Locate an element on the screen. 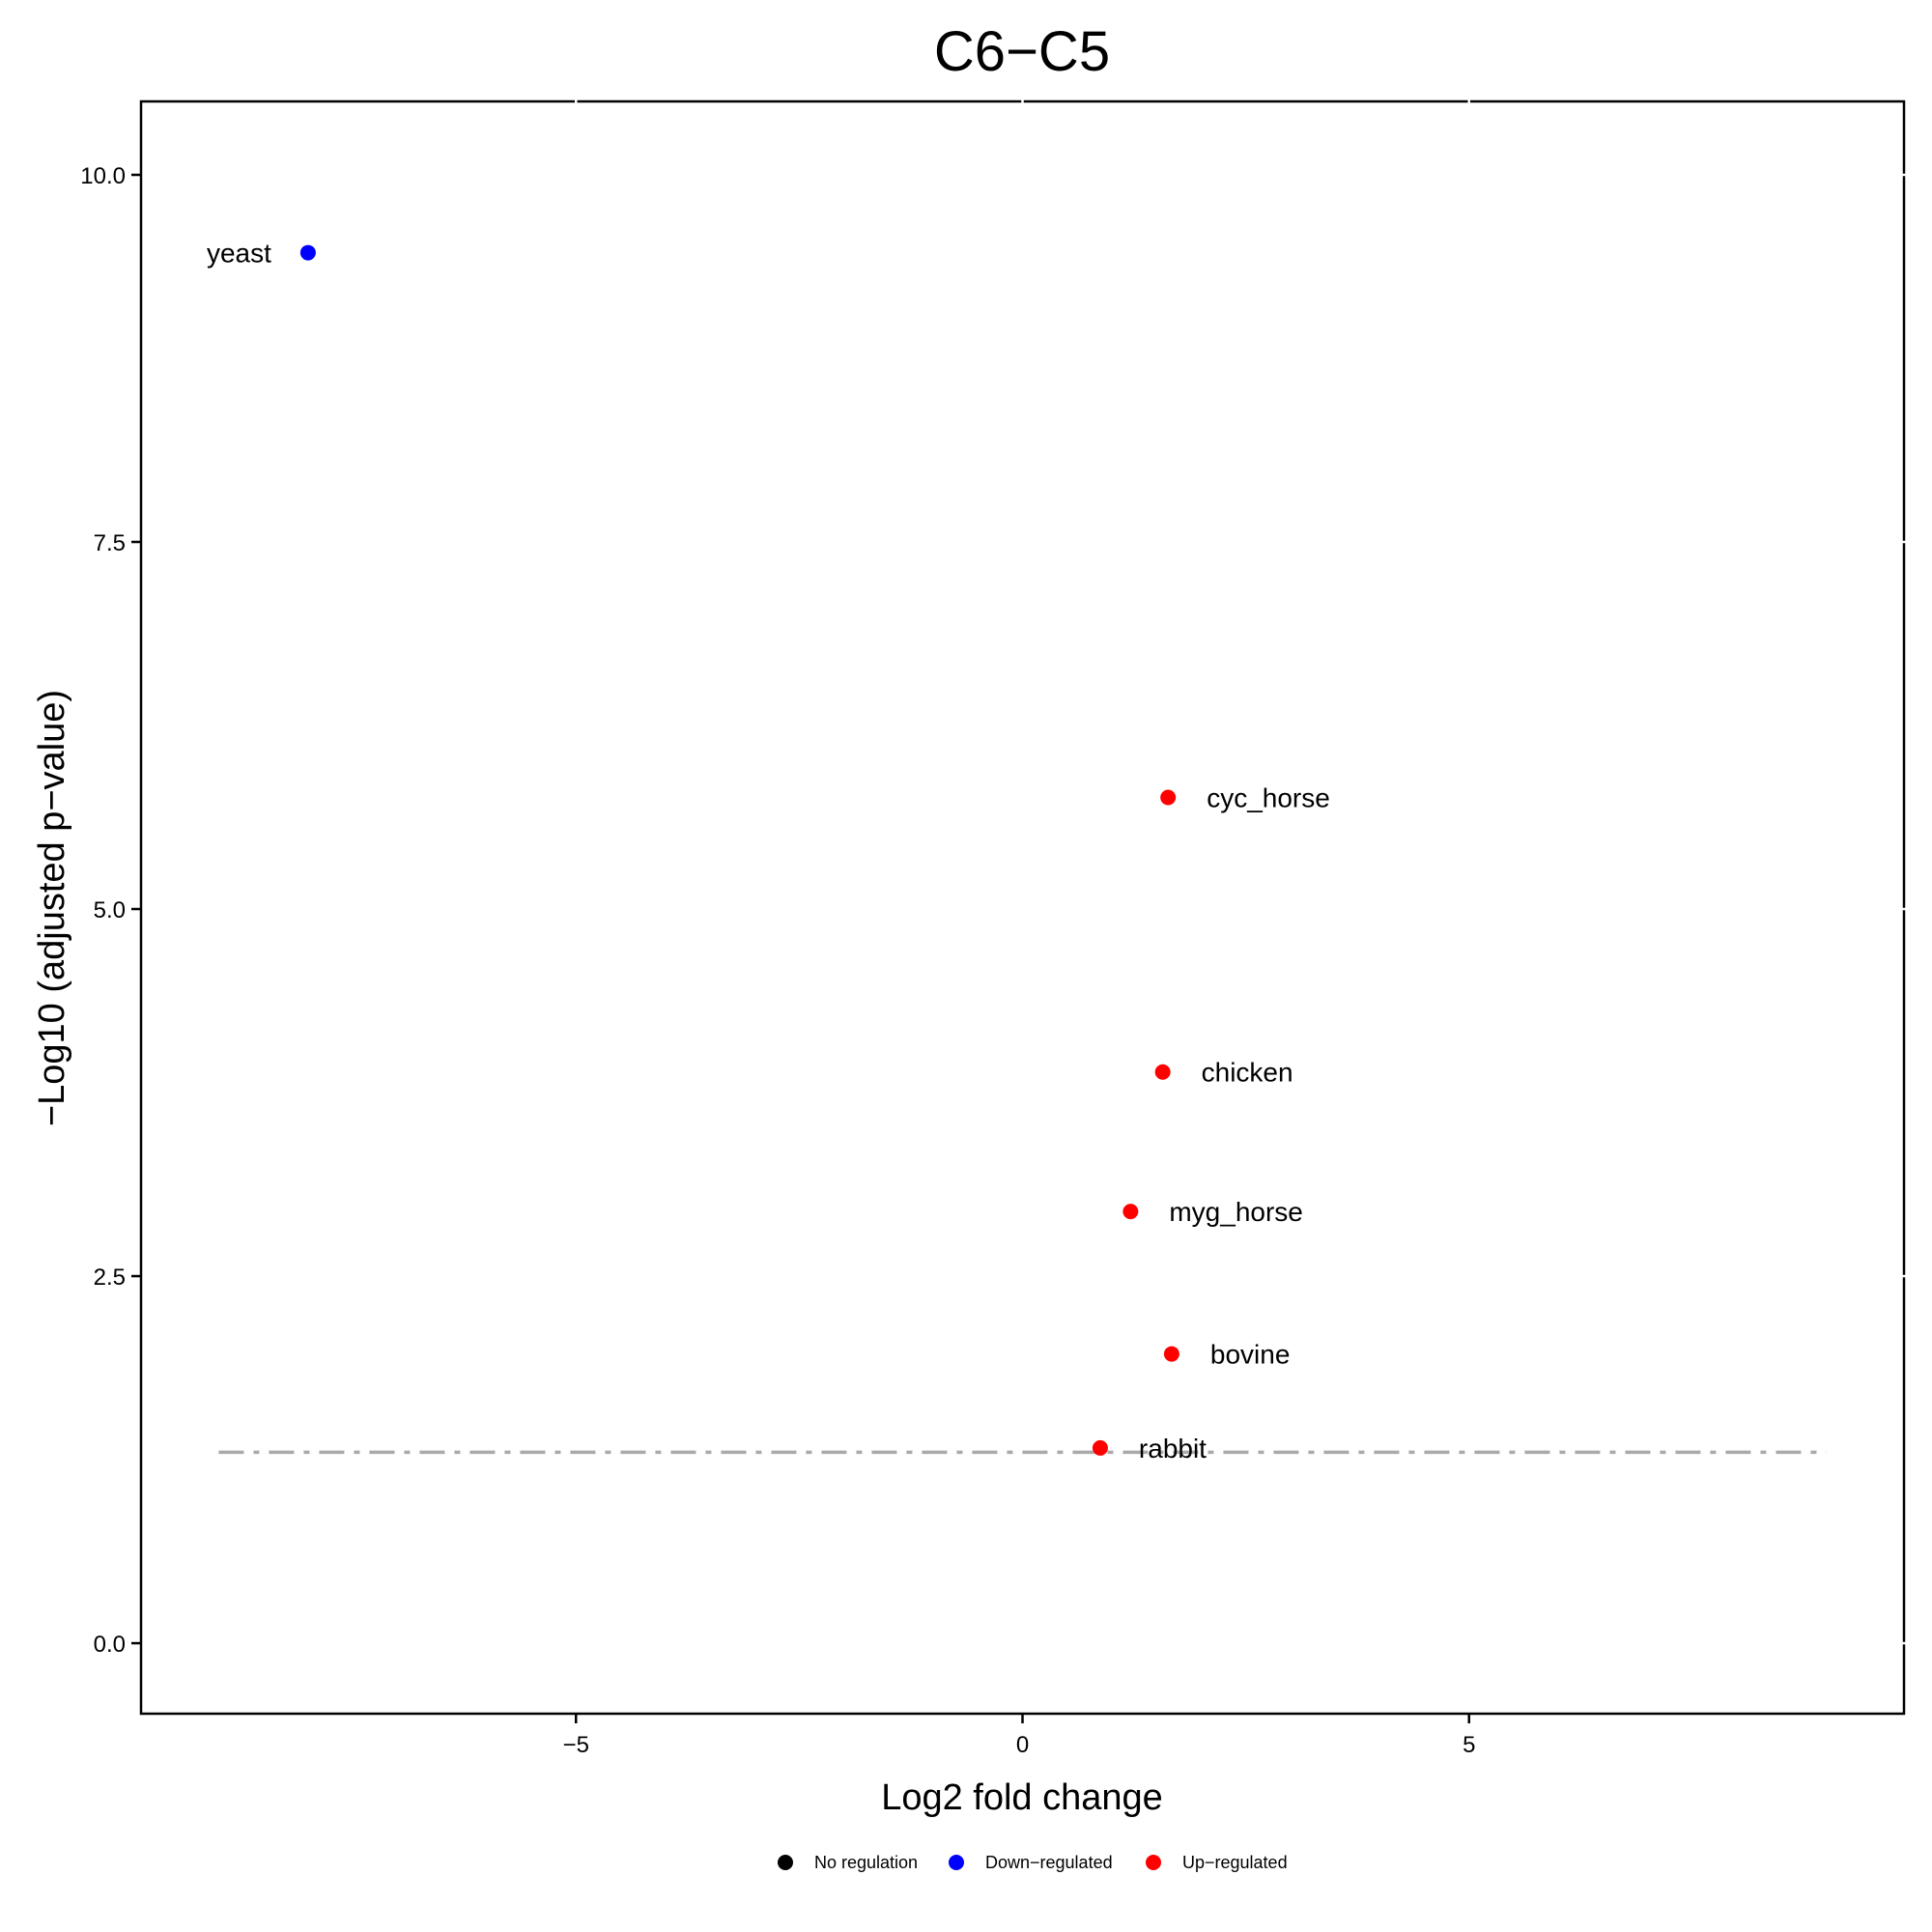 The width and height of the screenshot is (1932, 1932). data-point-cyc-horse is located at coordinates (1168, 797).